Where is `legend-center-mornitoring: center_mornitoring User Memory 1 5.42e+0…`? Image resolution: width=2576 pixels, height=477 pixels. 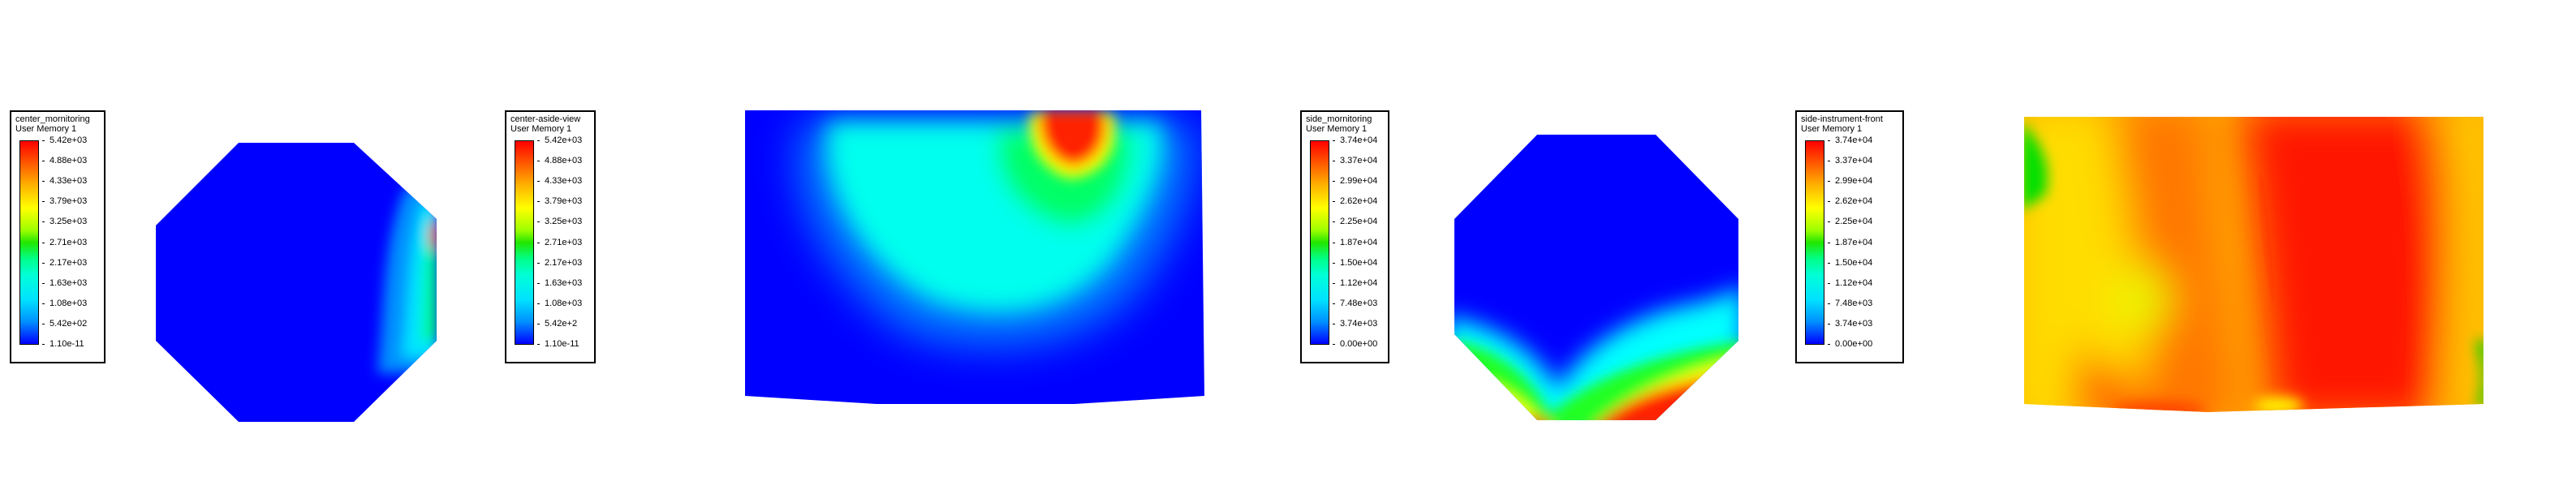
legend-center-mornitoring: center_mornitoring User Memory 1 5.42e+0… is located at coordinates (58, 236).